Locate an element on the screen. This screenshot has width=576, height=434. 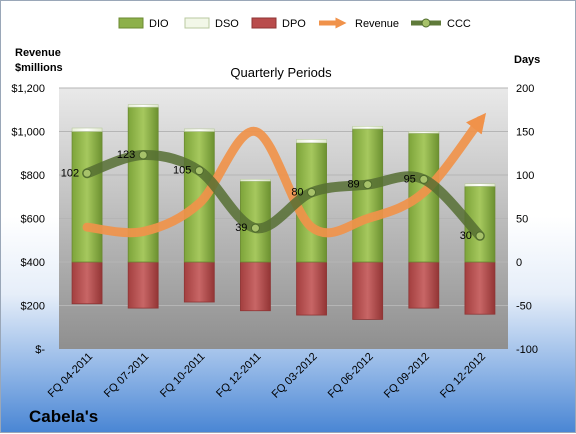
left-axis-ticks: $- $200 $400 $600 $800 $1,000 $1,200 is located at coordinates (28, 219).